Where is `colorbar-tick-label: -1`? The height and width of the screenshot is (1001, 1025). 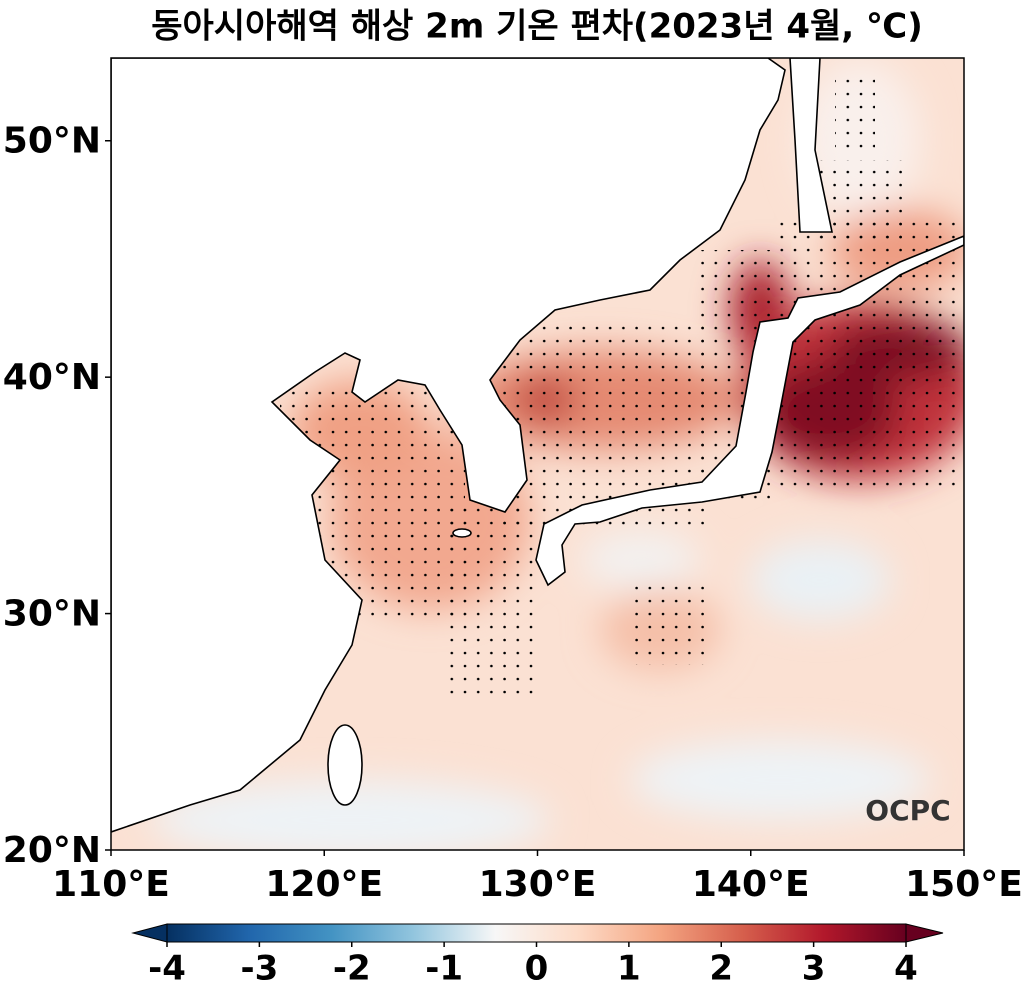
colorbar-tick-label: -1 is located at coordinates (444, 969).